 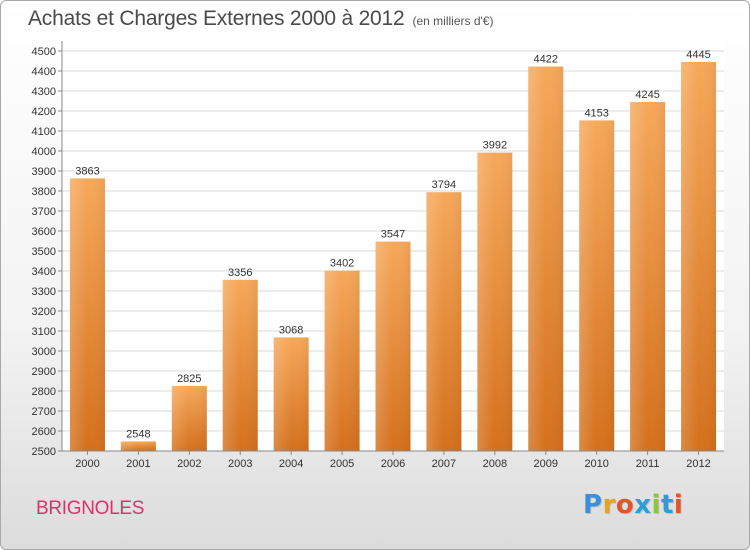 I want to click on y-tick-label: 3400, so click(x=44, y=272).